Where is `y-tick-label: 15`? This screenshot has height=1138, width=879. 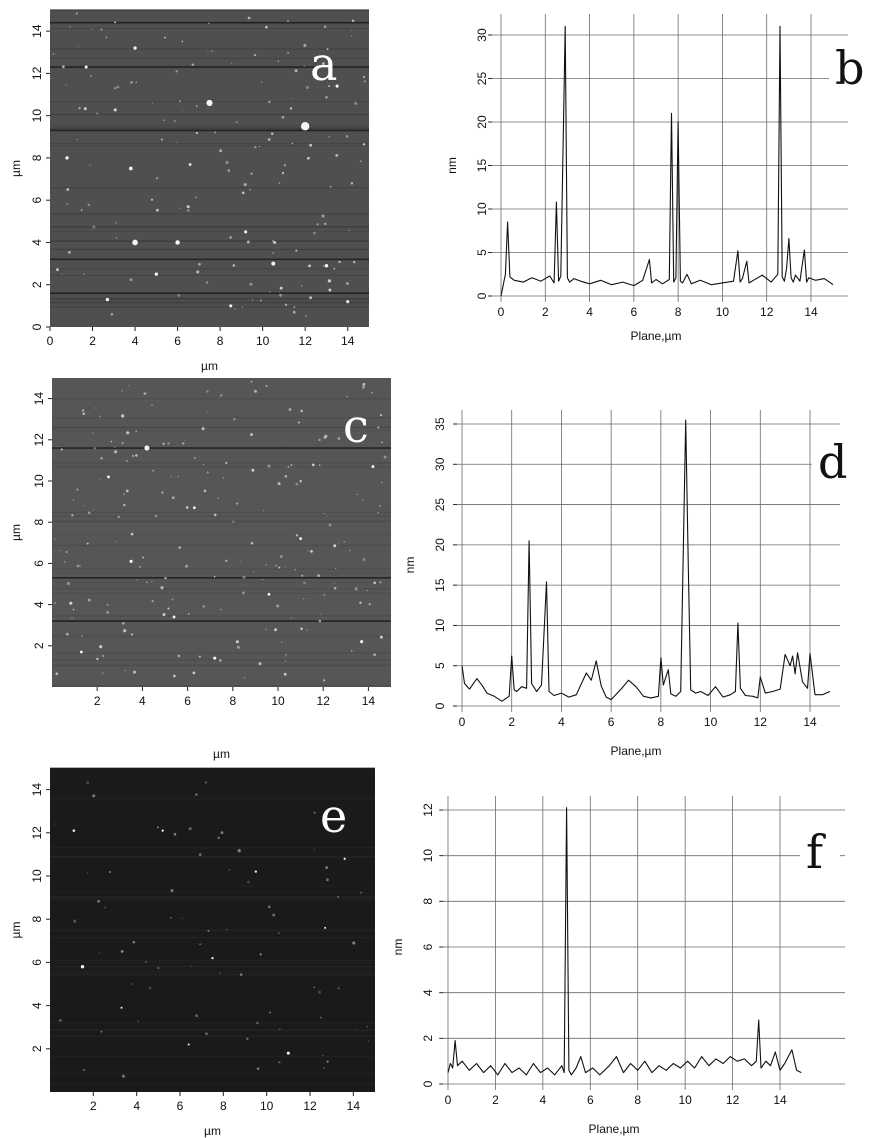 y-tick-label: 15 is located at coordinates (440, 585).